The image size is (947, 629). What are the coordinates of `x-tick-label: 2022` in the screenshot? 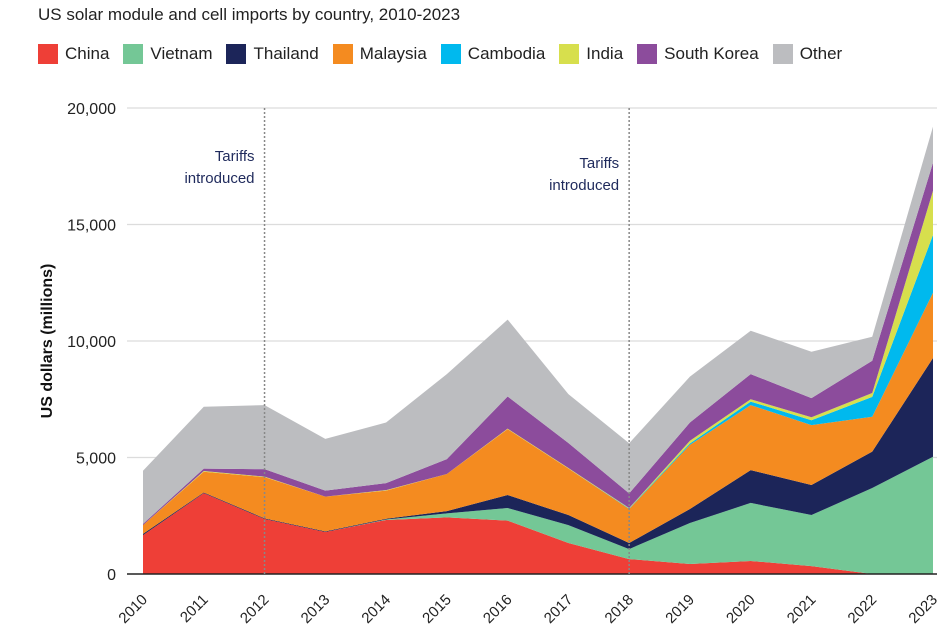 It's located at (863, 609).